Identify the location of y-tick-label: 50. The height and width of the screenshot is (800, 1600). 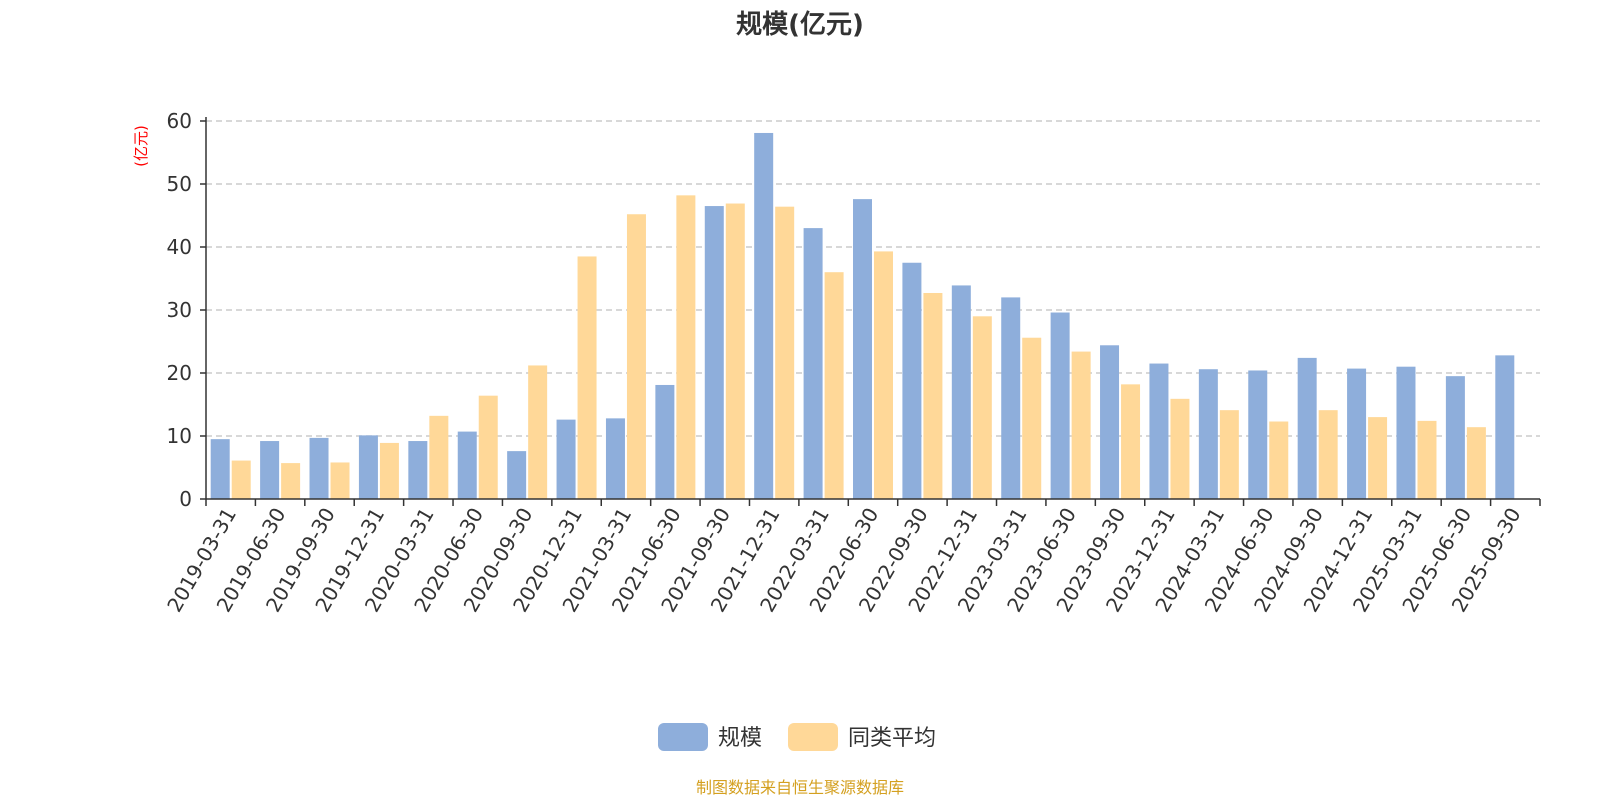
(179, 184).